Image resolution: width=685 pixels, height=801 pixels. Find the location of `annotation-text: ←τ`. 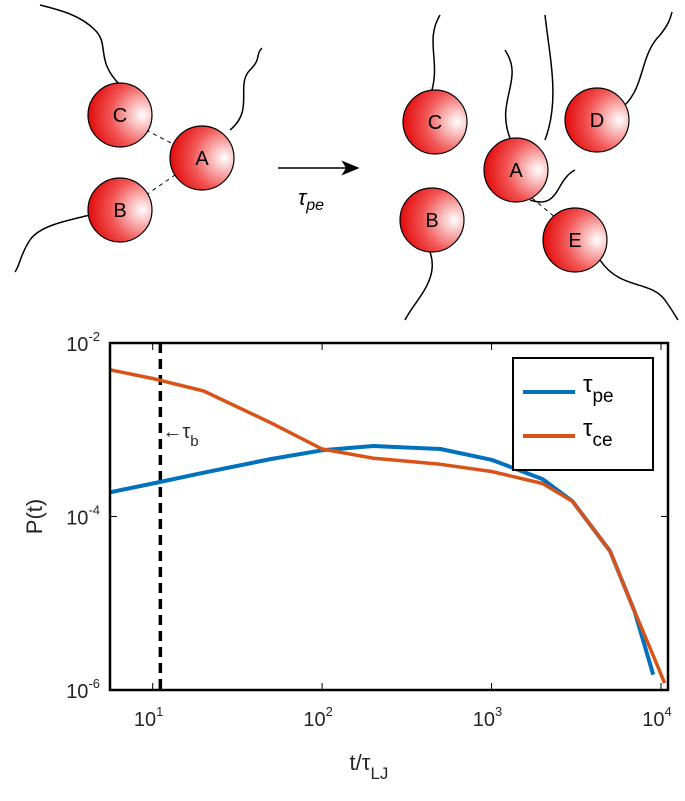

annotation-text: ←τ is located at coordinates (176, 432).